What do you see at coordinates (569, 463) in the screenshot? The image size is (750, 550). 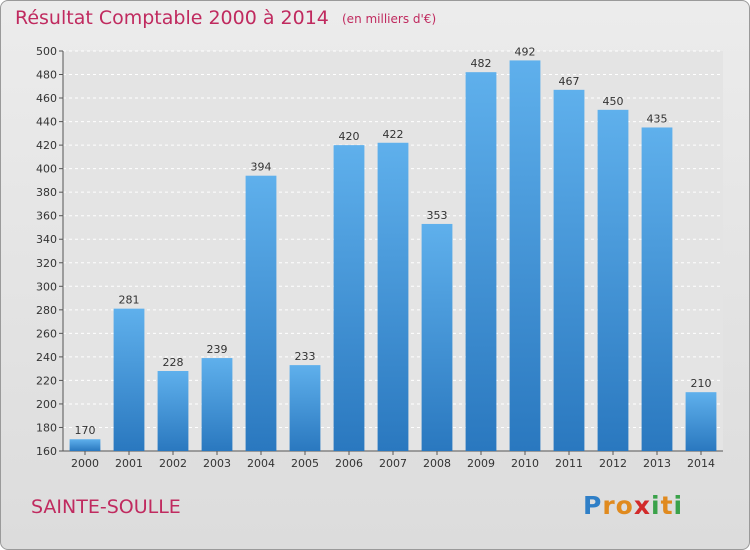 I see `x-tick-label: 2011` at bounding box center [569, 463].